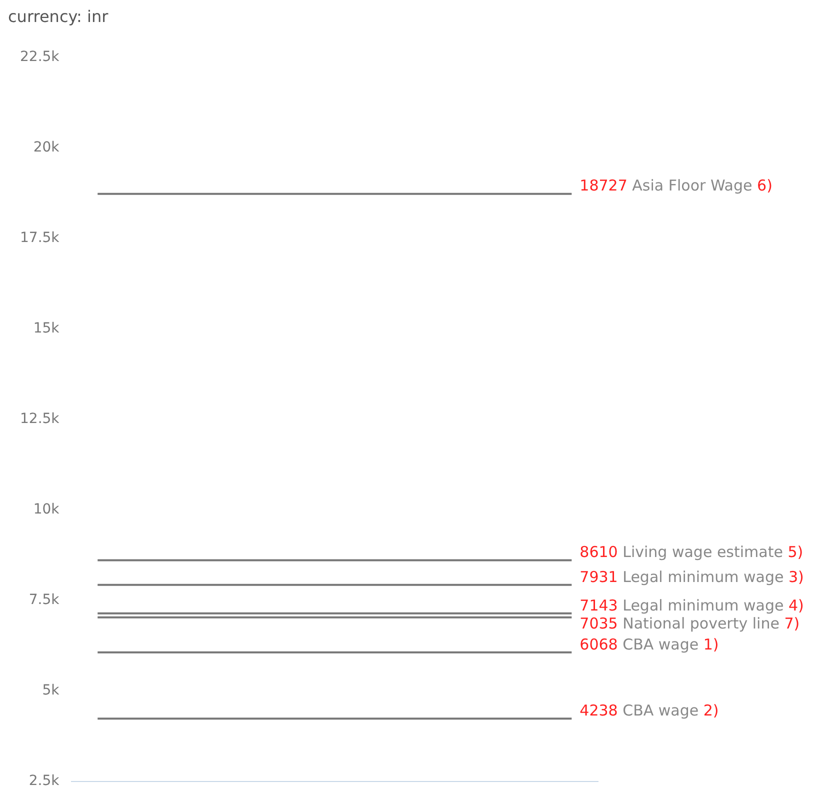  What do you see at coordinates (599, 711) in the screenshot?
I see `data-label: 4238` at bounding box center [599, 711].